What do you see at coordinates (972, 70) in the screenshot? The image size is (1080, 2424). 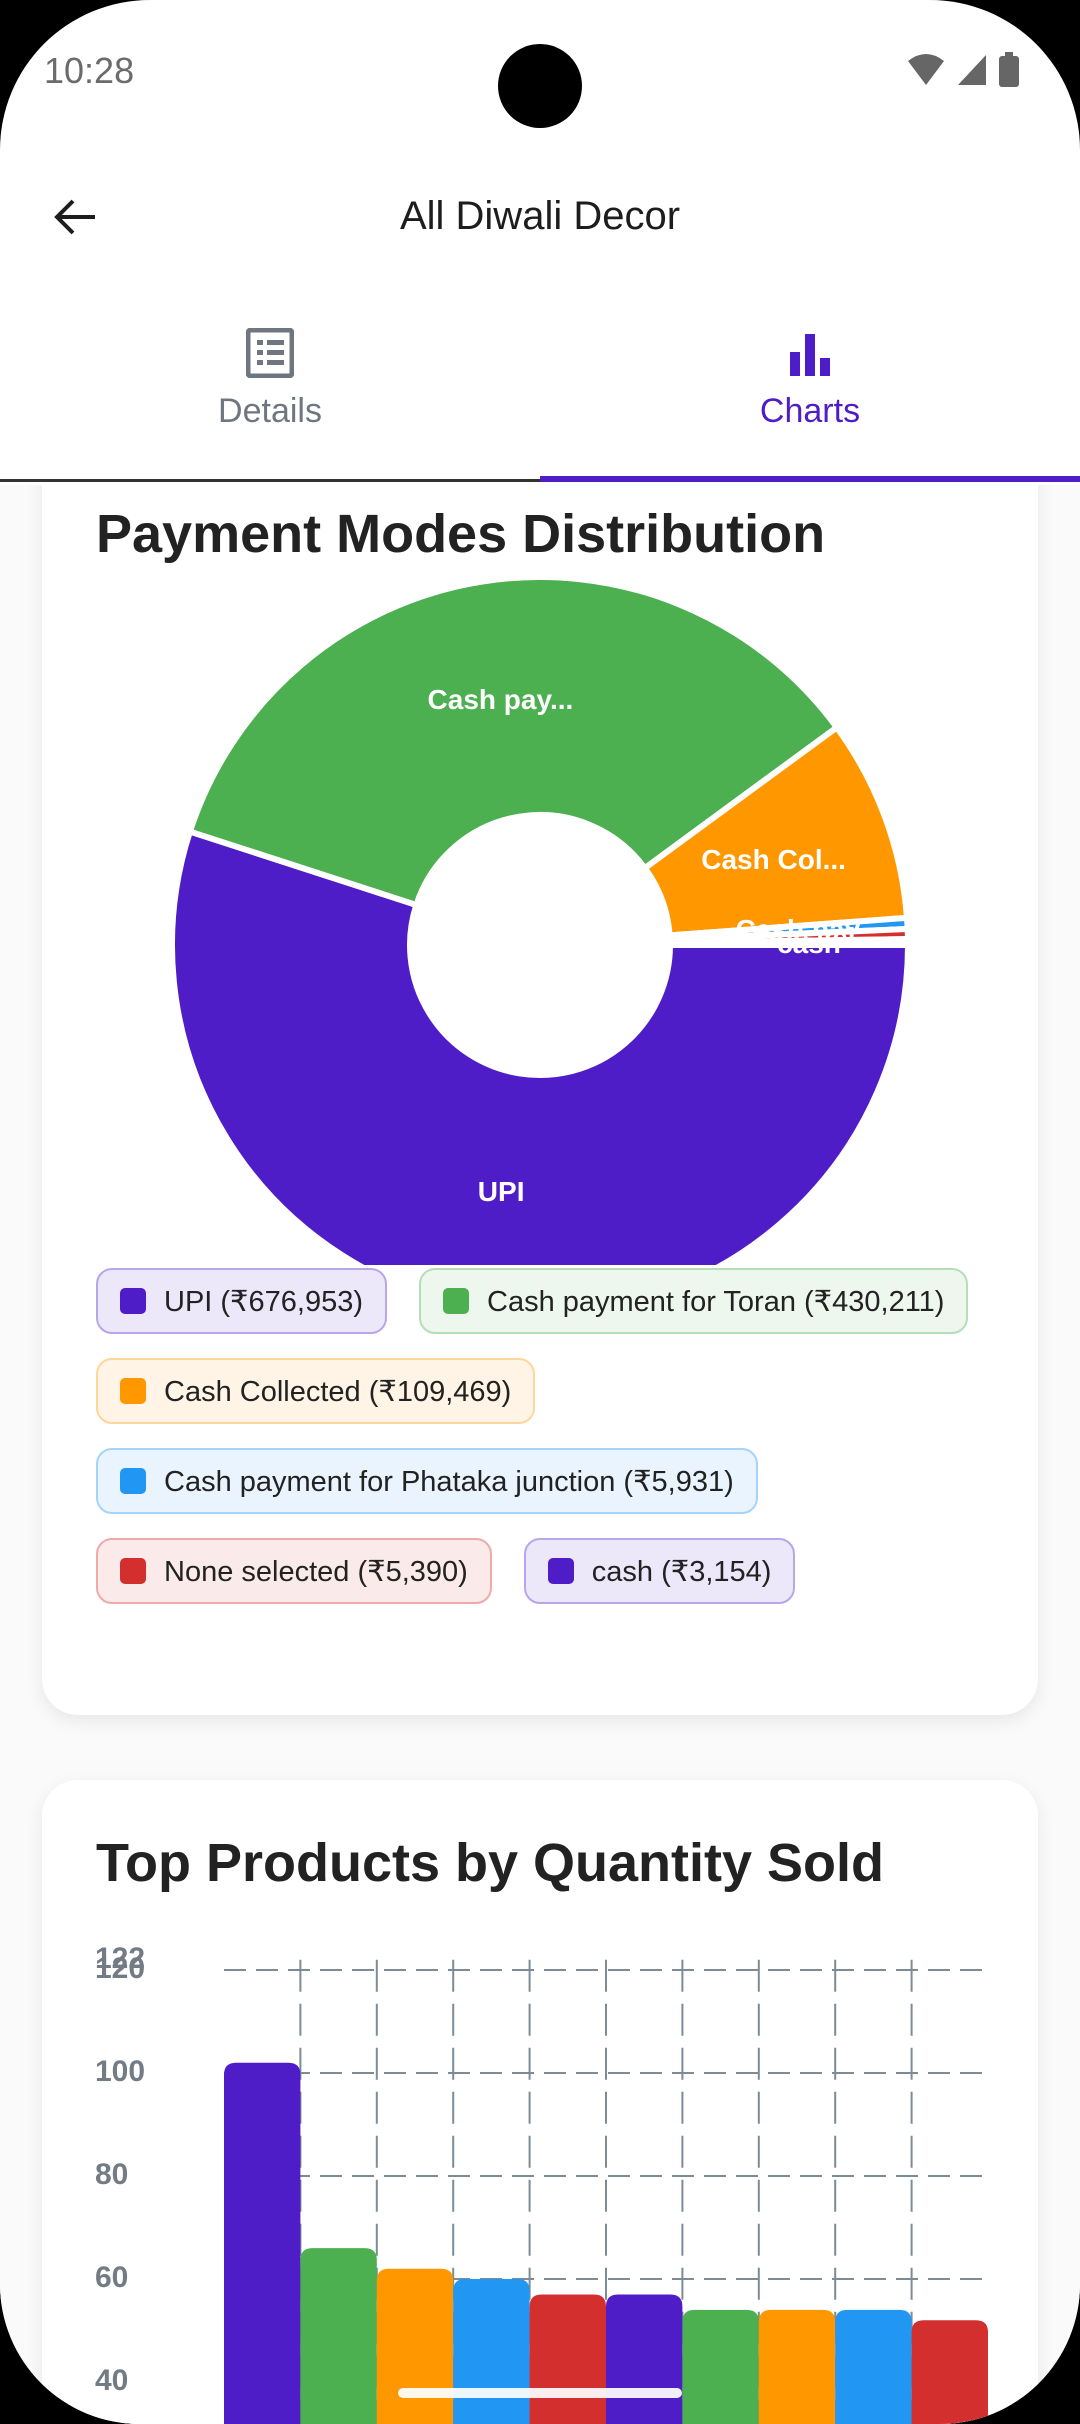 I see `signal-icon` at bounding box center [972, 70].